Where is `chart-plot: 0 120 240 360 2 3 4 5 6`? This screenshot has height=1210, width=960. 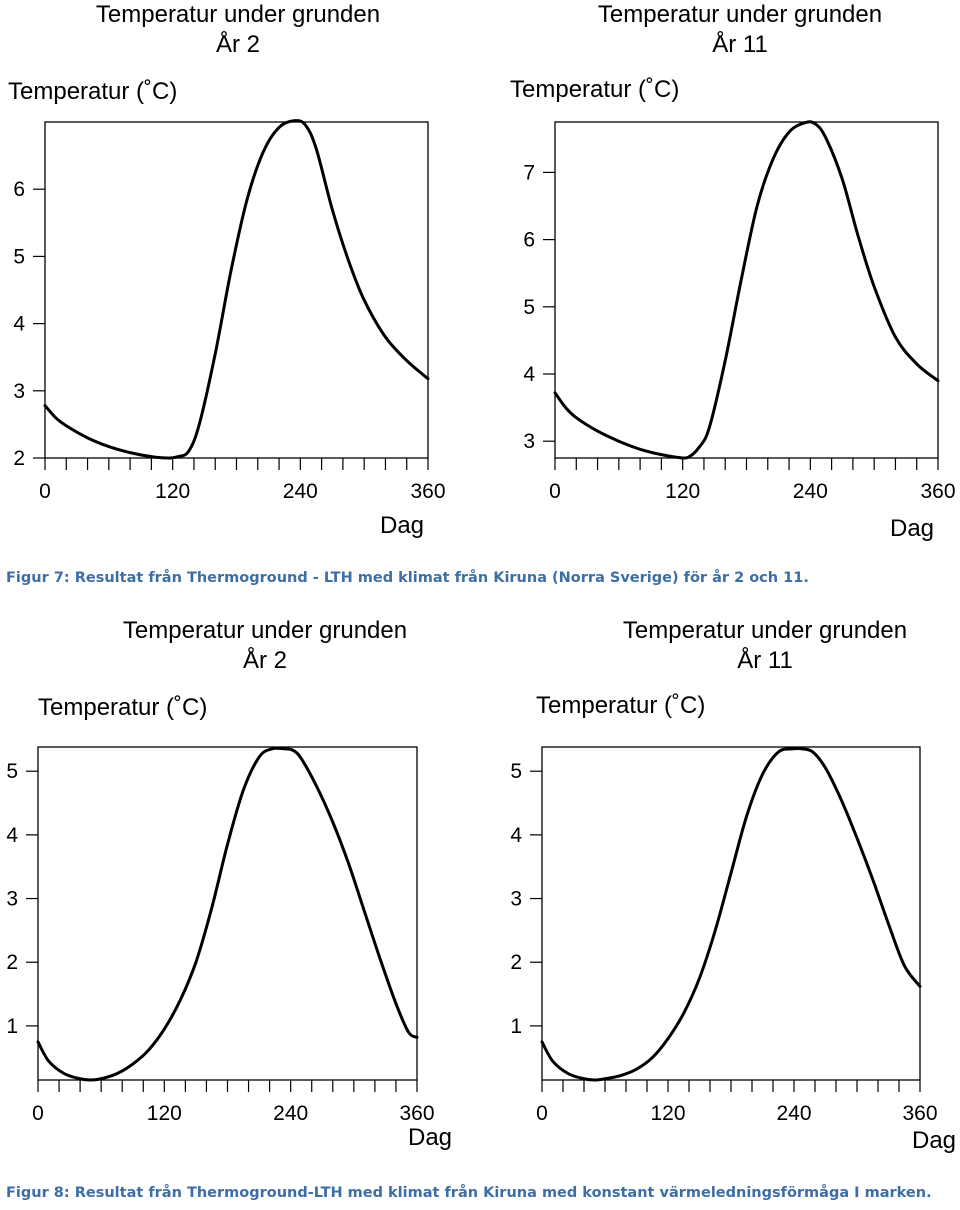
chart-plot: 0 120 240 360 2 3 4 5 6 is located at coordinates (229, 311).